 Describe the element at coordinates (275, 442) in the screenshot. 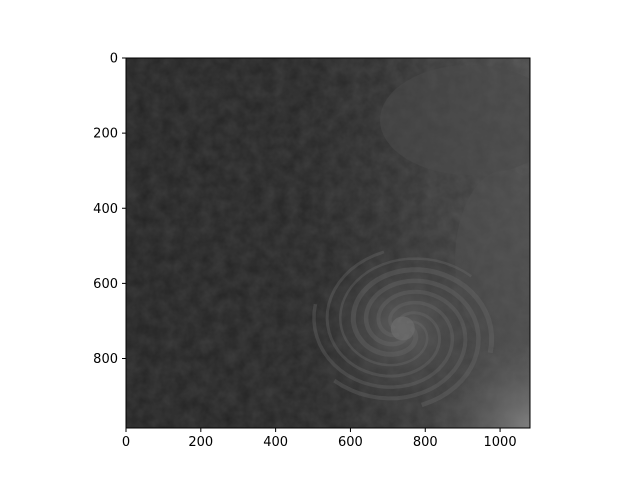

I see `x-tick-label: 400` at that location.